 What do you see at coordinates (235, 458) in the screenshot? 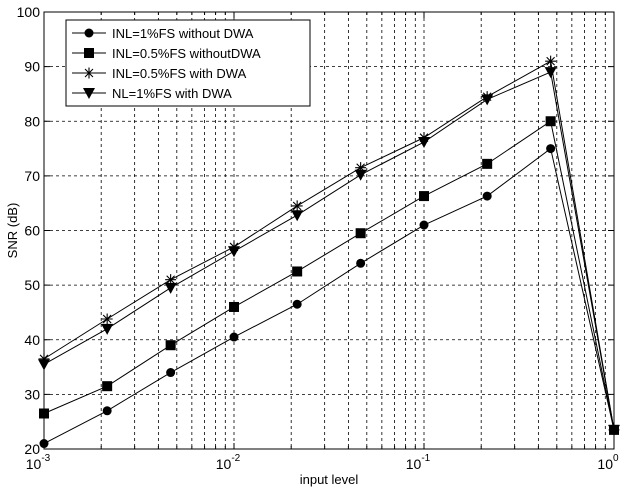
I see `x-tick-exponent: -2` at bounding box center [235, 458].